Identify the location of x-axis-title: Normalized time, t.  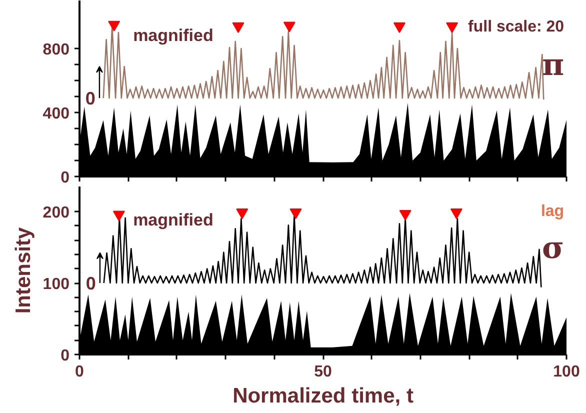
(323, 396).